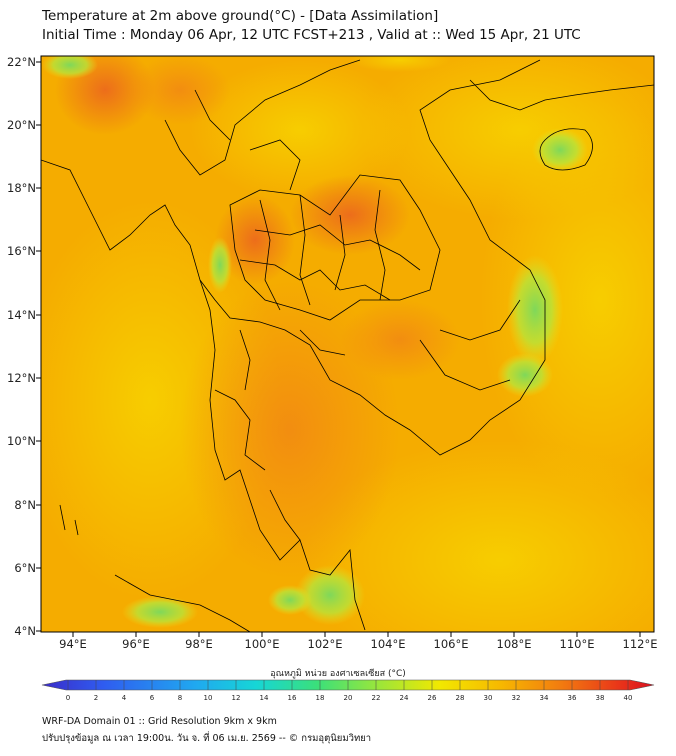  I want to click on colorbar-tick-label: 10, so click(208, 698).